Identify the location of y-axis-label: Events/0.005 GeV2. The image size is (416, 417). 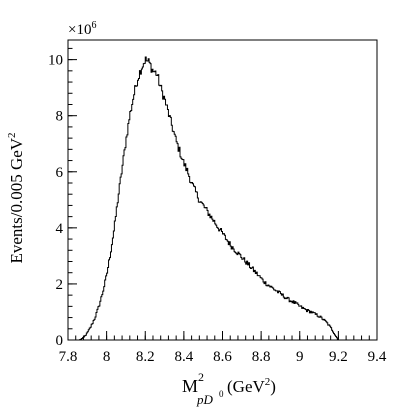
(16, 197).